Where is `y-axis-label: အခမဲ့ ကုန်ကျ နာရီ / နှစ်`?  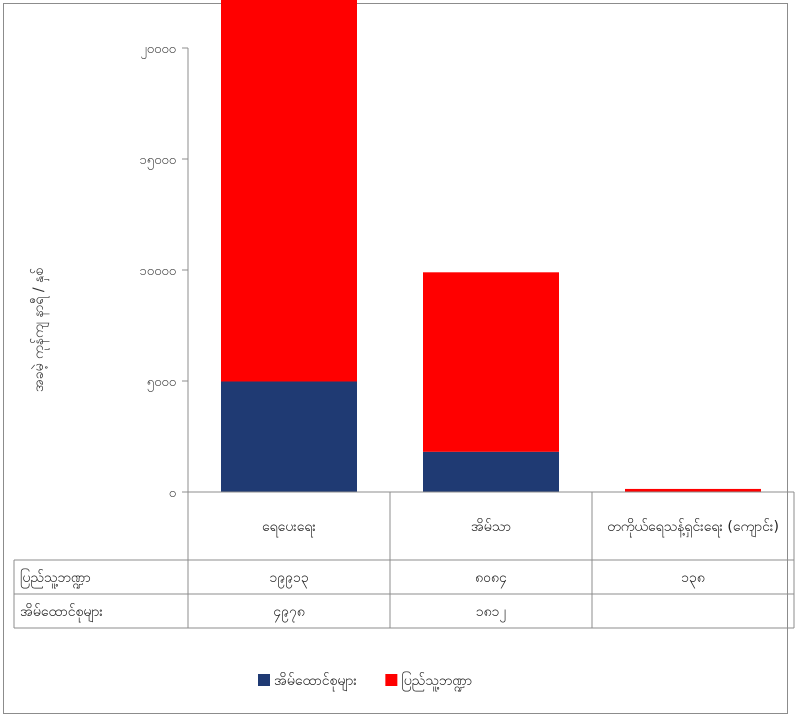
y-axis-label: အခမဲ့ ကုန်ကျ နာရီ / နှစ် is located at coordinates (40, 330).